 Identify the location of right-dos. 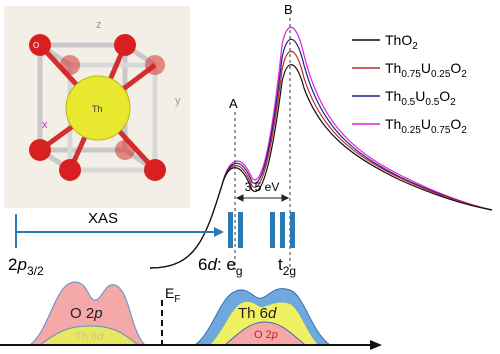
(262, 317).